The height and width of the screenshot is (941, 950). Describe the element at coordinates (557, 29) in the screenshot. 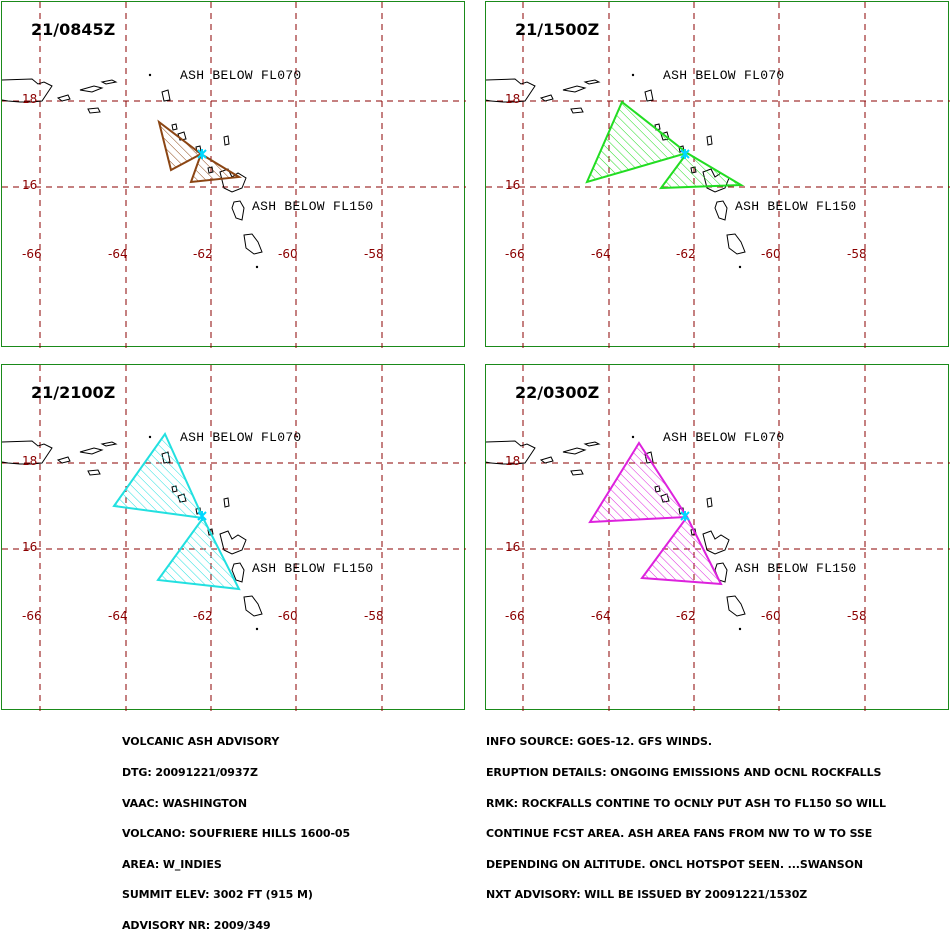

I see `panel-time-title: 21/1500Z` at that location.